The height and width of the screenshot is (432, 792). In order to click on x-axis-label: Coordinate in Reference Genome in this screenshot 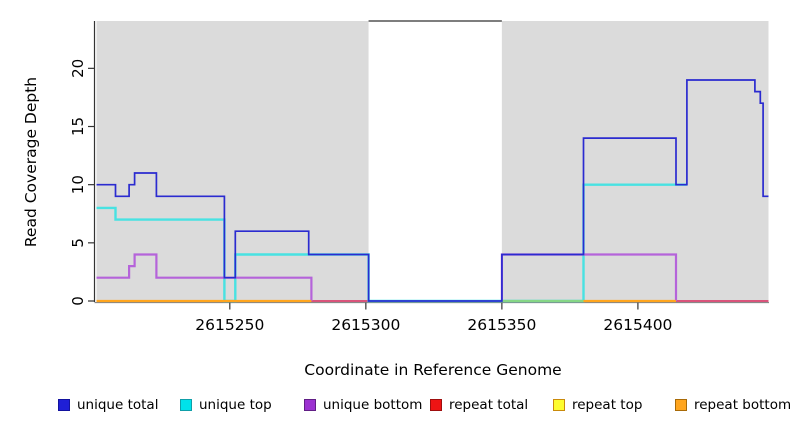, I will do `click(433, 370)`.